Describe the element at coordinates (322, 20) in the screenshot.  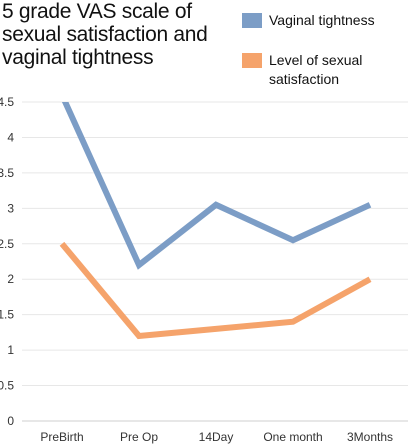
I see `legend-label-vaginal-tightness: Vaginal tightness` at that location.